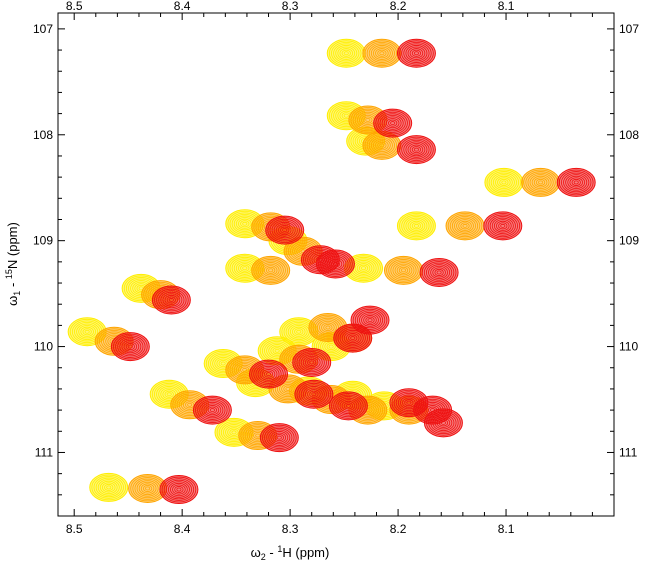 The width and height of the screenshot is (646, 567). I want to click on x-tick-label-top: 8.2, so click(398, 6).